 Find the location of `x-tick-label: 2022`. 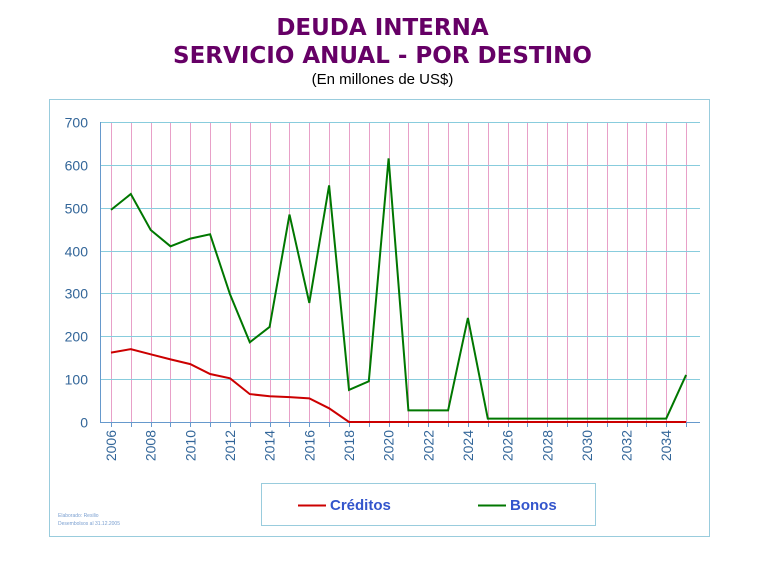

x-tick-label: 2022 is located at coordinates (428, 445).